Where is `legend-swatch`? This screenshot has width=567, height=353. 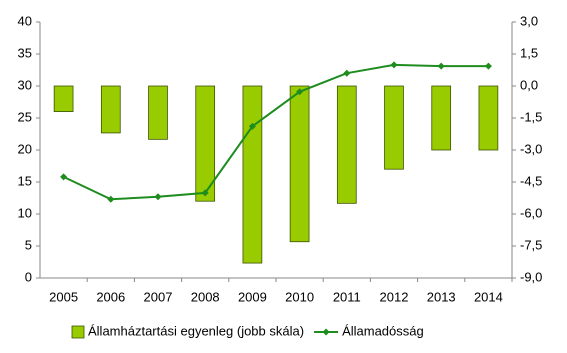
legend-swatch is located at coordinates (78, 332).